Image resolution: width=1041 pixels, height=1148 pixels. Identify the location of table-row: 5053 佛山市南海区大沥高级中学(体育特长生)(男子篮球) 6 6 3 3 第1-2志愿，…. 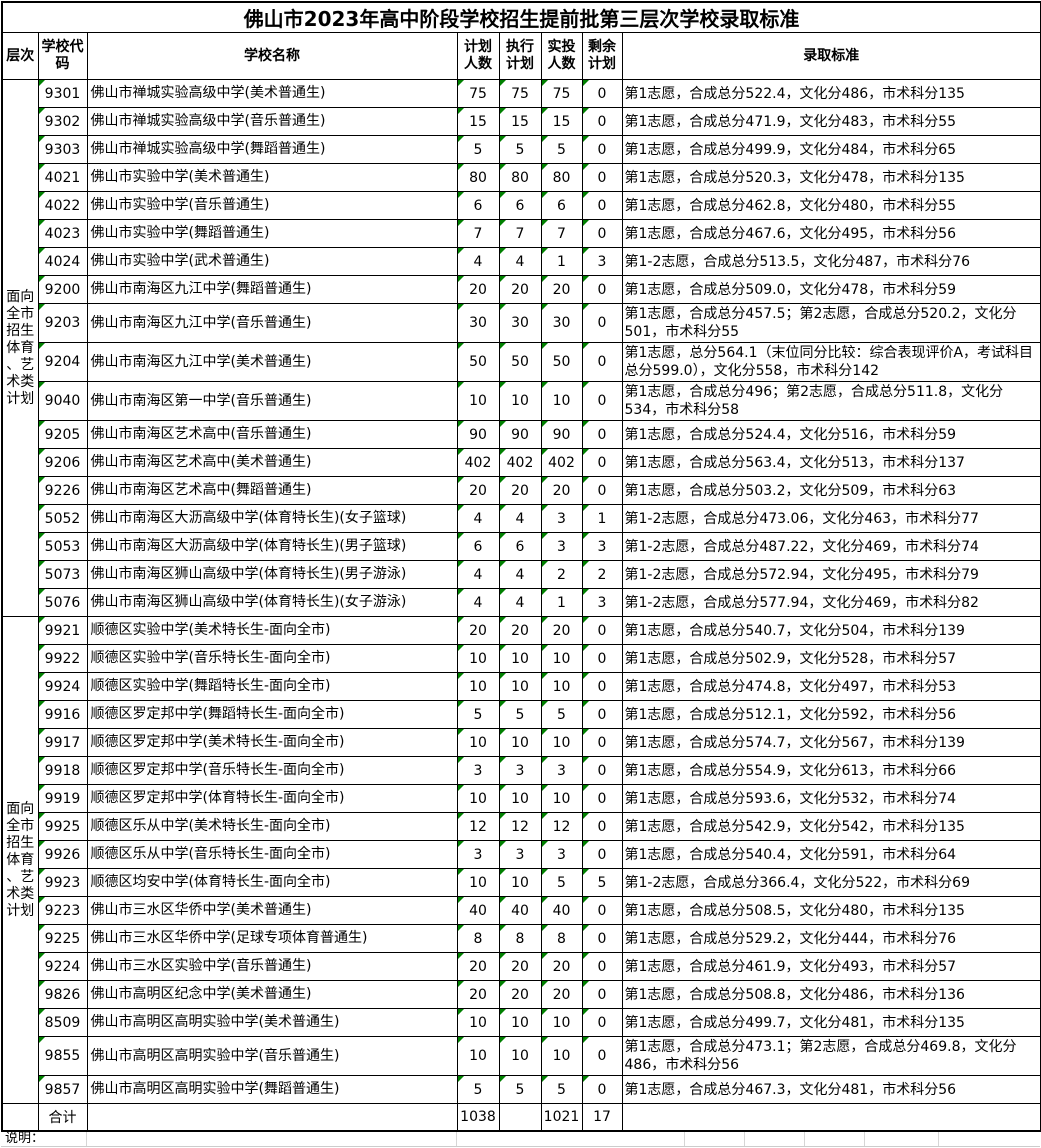
(521, 546).